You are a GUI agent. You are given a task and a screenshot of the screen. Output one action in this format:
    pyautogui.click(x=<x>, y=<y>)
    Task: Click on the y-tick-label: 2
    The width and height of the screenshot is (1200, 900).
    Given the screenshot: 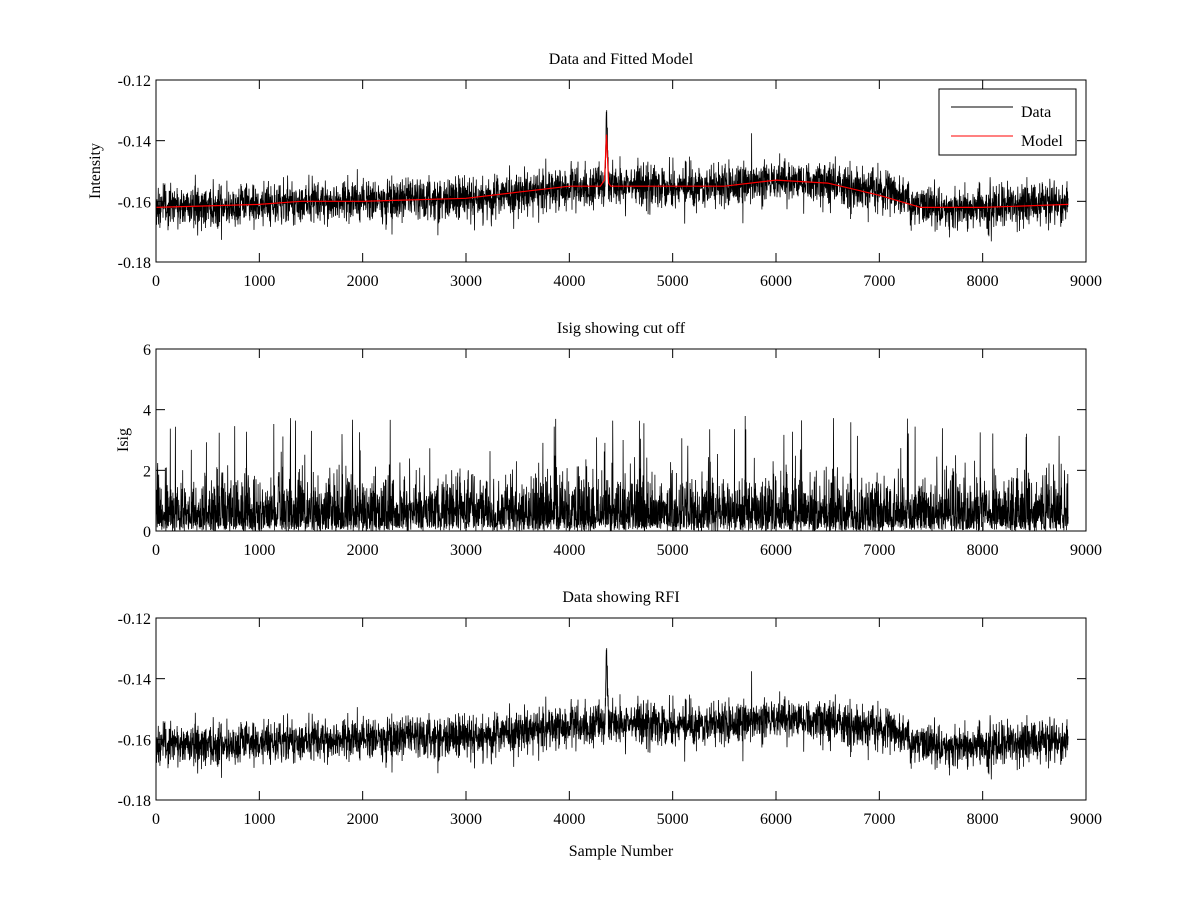 What is the action you would take?
    pyautogui.click(x=147, y=471)
    